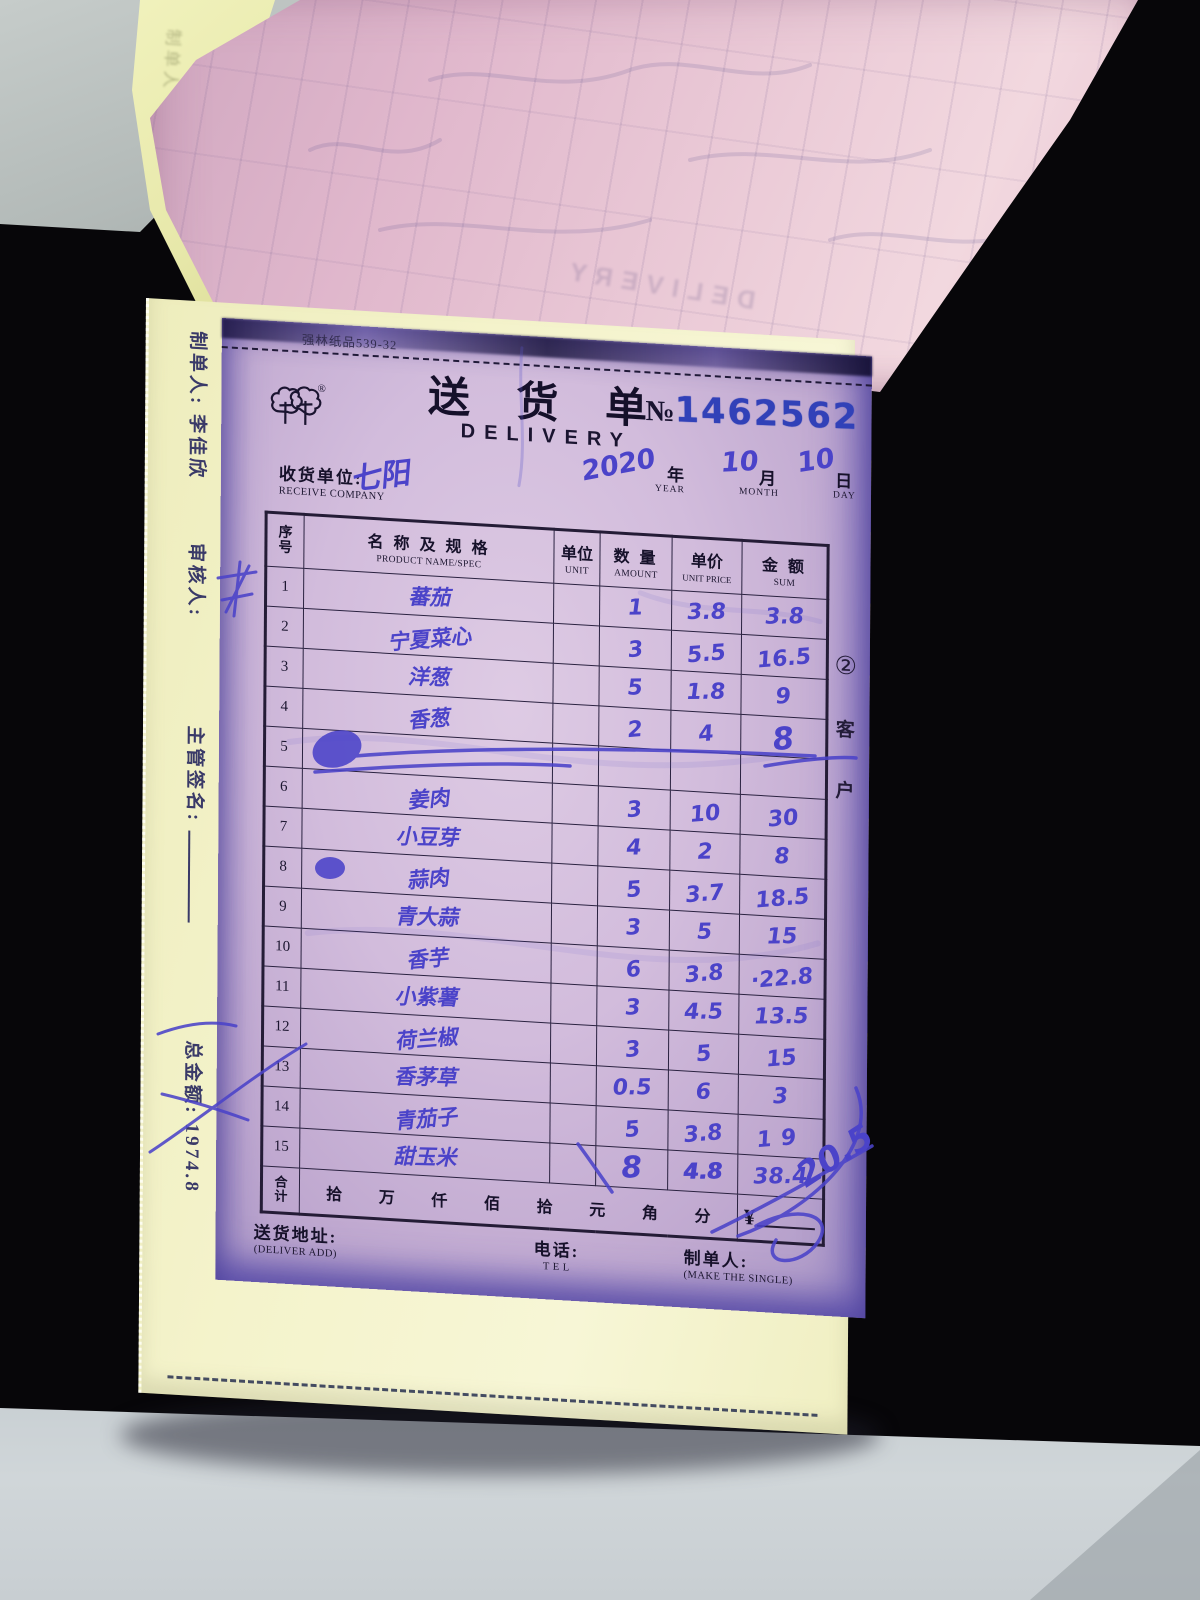  Describe the element at coordinates (196, 877) in the screenshot. I see `stub-signature-line` at that location.